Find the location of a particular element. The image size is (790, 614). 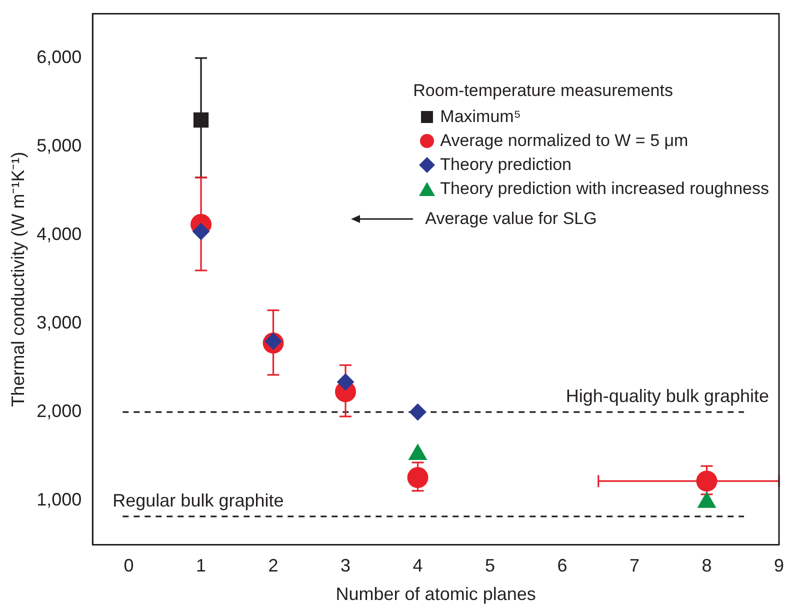

y-tick-label: 4,000 is located at coordinates (59, 234).